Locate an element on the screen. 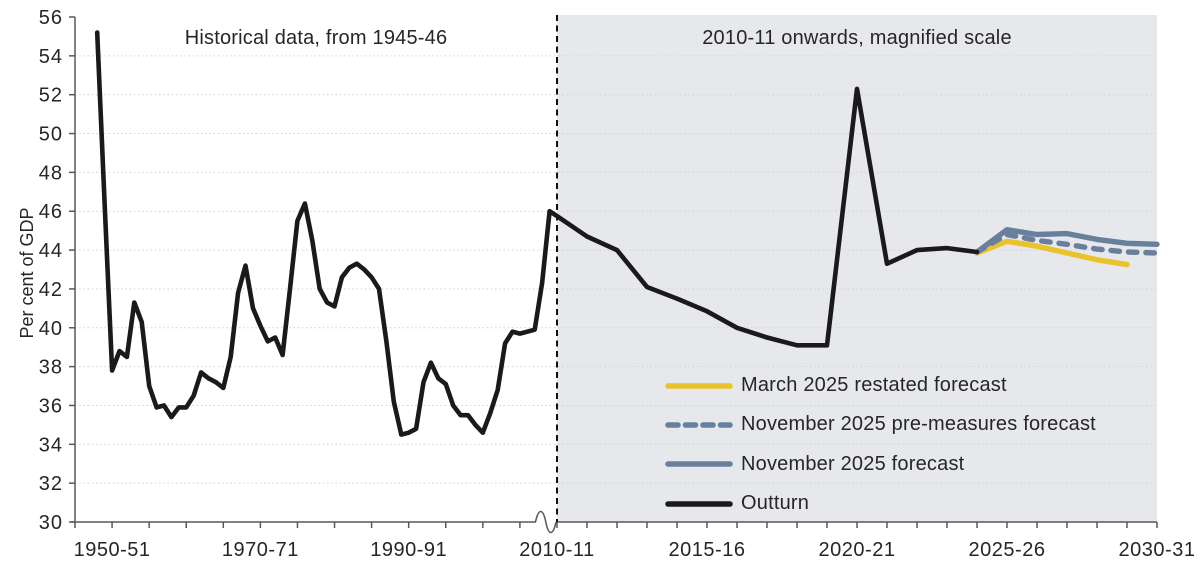 The width and height of the screenshot is (1200, 566). y-tick-label: 38 is located at coordinates (51, 368).